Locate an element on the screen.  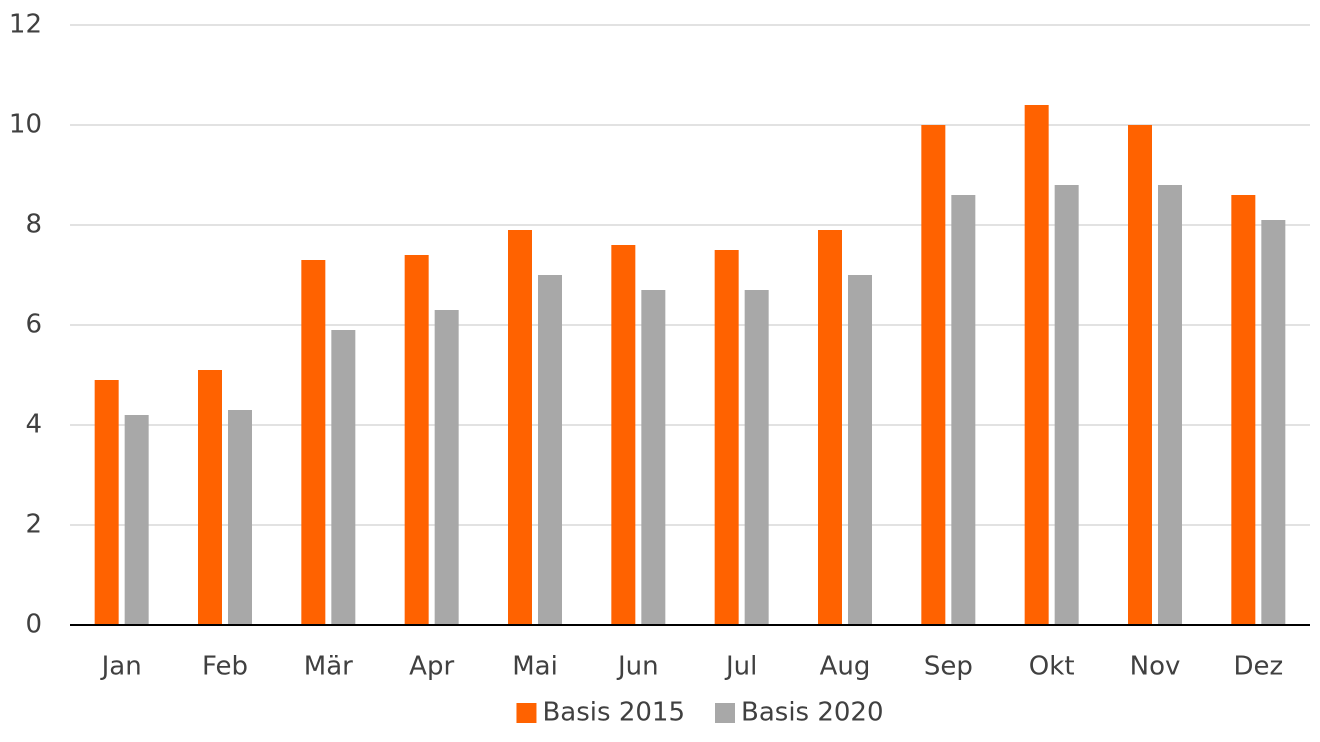
x-tick-label: Apr is located at coordinates (431, 667).